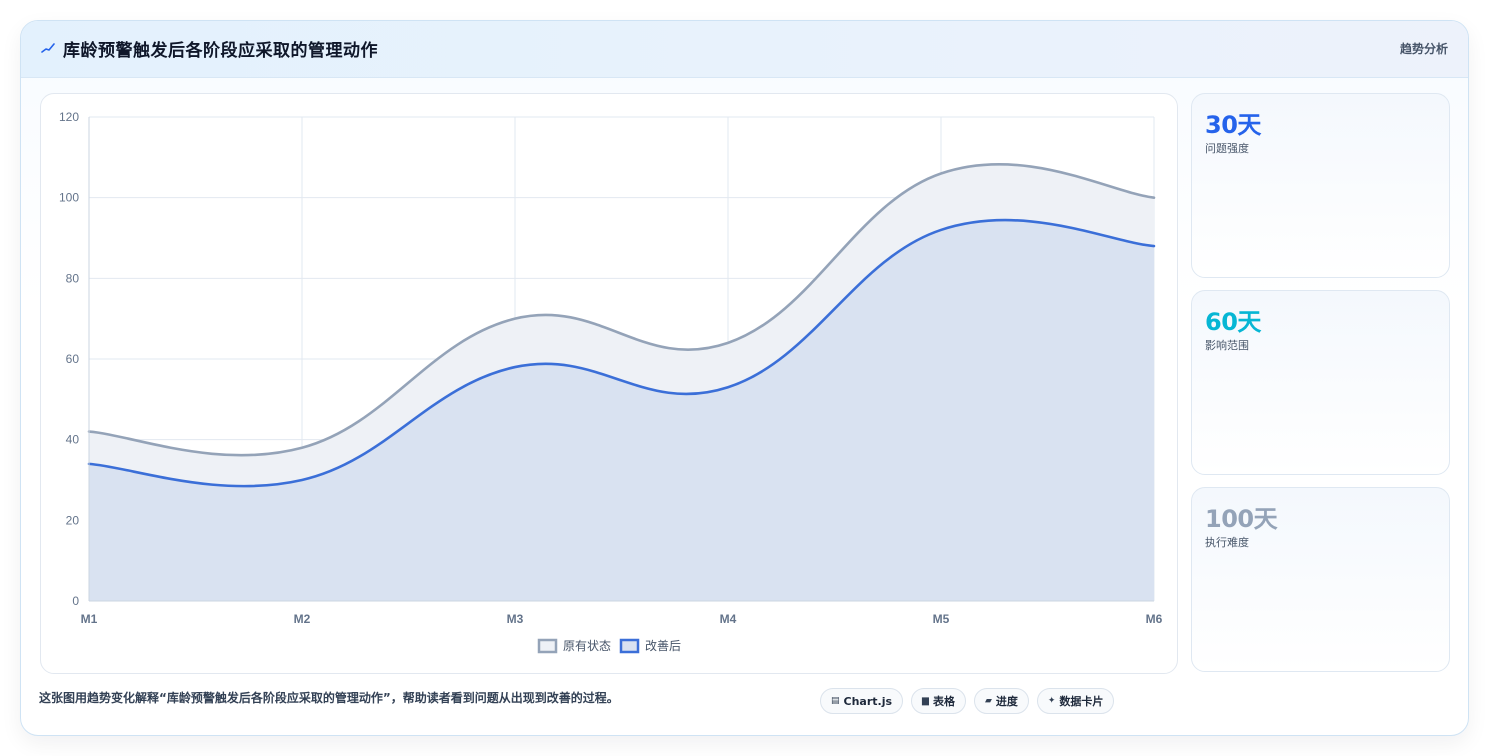 The width and height of the screenshot is (1489, 756). Describe the element at coordinates (1227, 345) in the screenshot. I see `stat-label: 影响范围` at that location.